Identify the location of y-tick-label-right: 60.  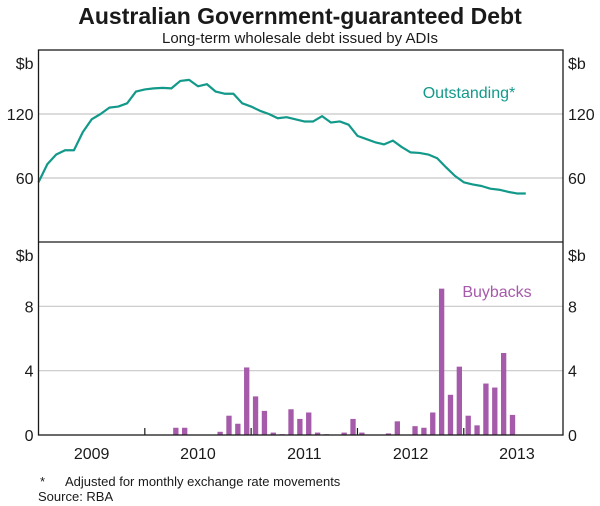
(577, 179).